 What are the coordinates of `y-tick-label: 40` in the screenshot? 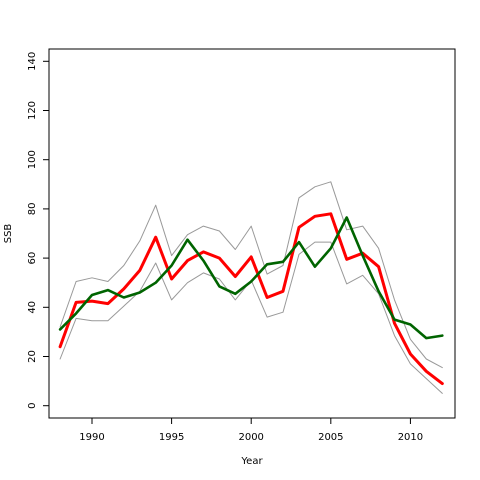 It's located at (32, 307).